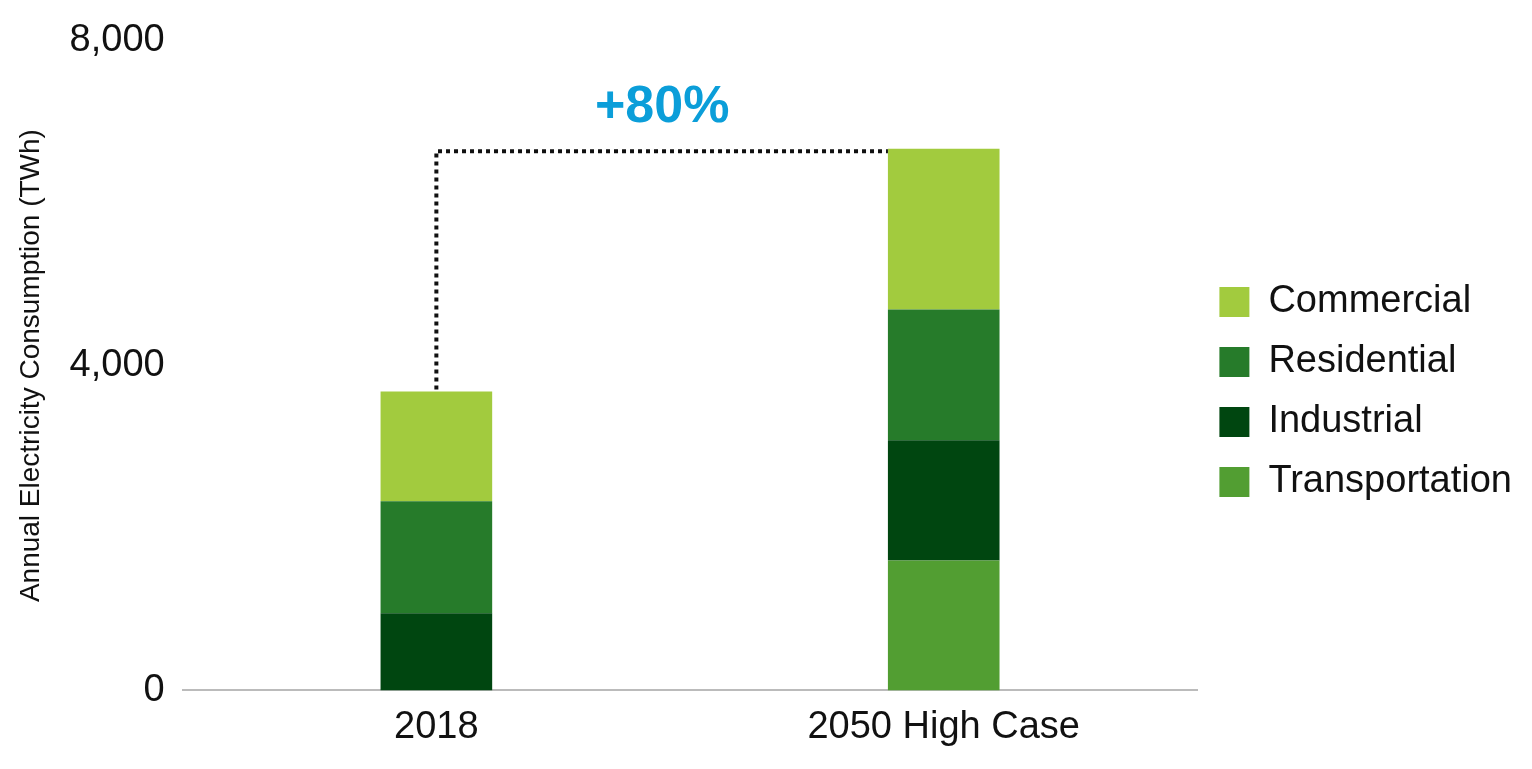  What do you see at coordinates (1345, 419) in the screenshot?
I see `legend-label: Industrial` at bounding box center [1345, 419].